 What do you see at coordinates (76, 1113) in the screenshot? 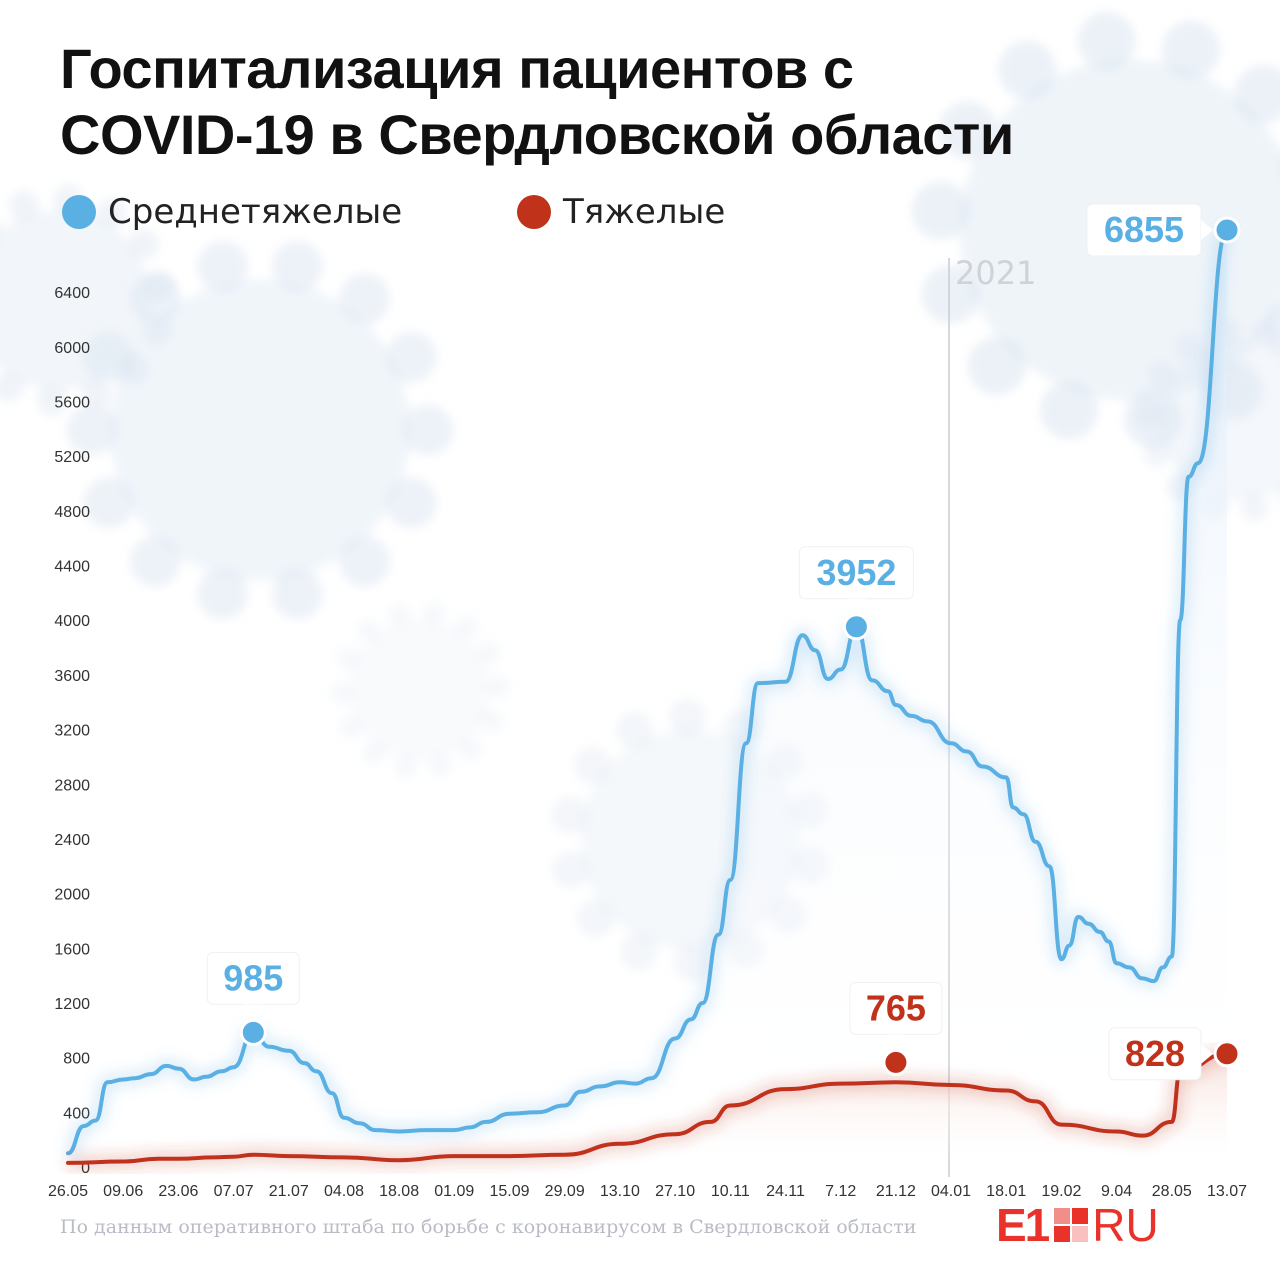
I see `y-tick-label: 400` at bounding box center [76, 1113].